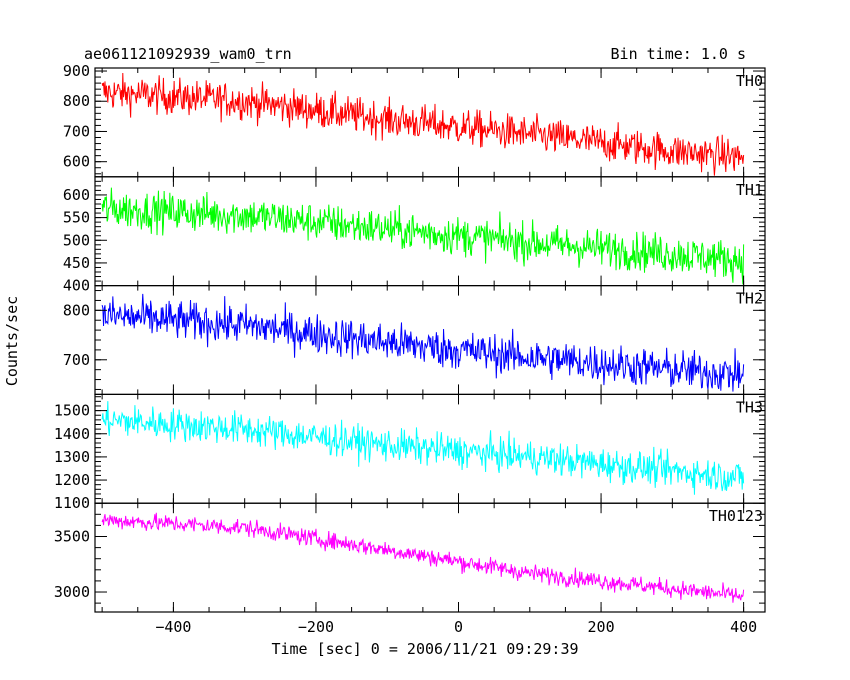 The width and height of the screenshot is (850, 680). I want to click on panel-th1: 400 450 500 550 600 TH1, so click(414, 235).